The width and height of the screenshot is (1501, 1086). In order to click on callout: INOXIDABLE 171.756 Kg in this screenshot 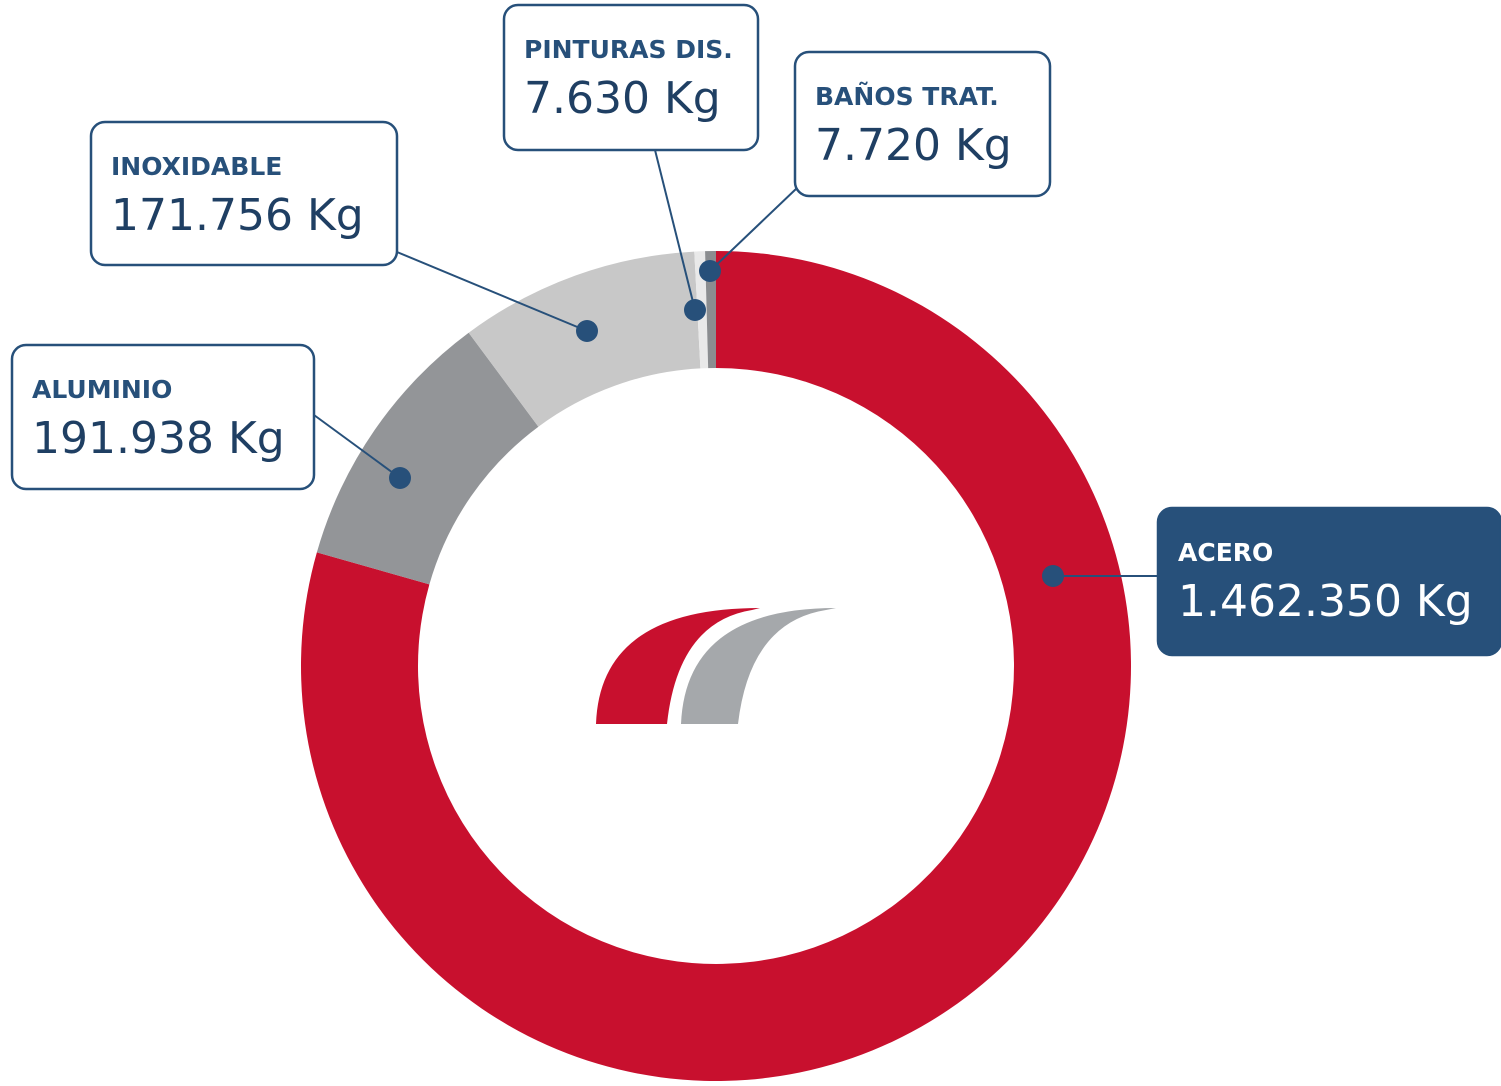, I will do `click(343, 231)`.